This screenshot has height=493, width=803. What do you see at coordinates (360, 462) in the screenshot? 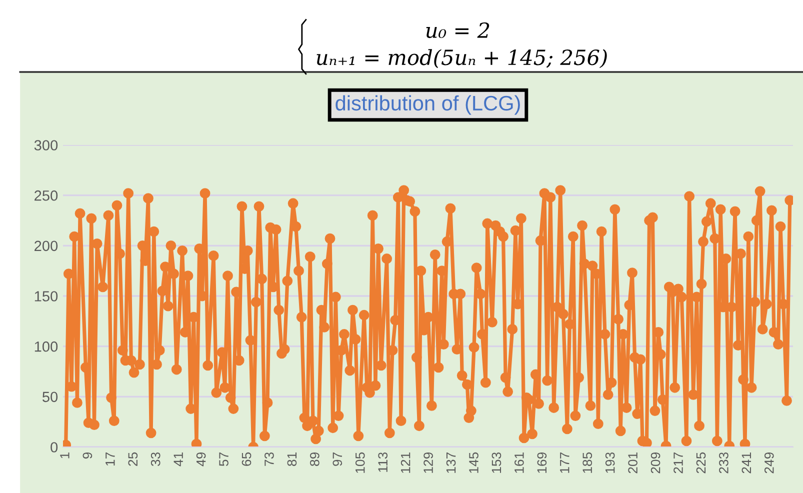
I see `x-tick-label: 105` at bounding box center [360, 462].